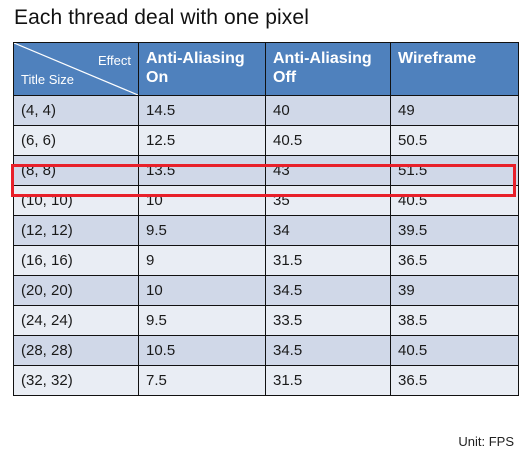 The width and height of the screenshot is (529, 459). I want to click on table-row: (6, 6) 12.5 40.5 50.5, so click(266, 140).